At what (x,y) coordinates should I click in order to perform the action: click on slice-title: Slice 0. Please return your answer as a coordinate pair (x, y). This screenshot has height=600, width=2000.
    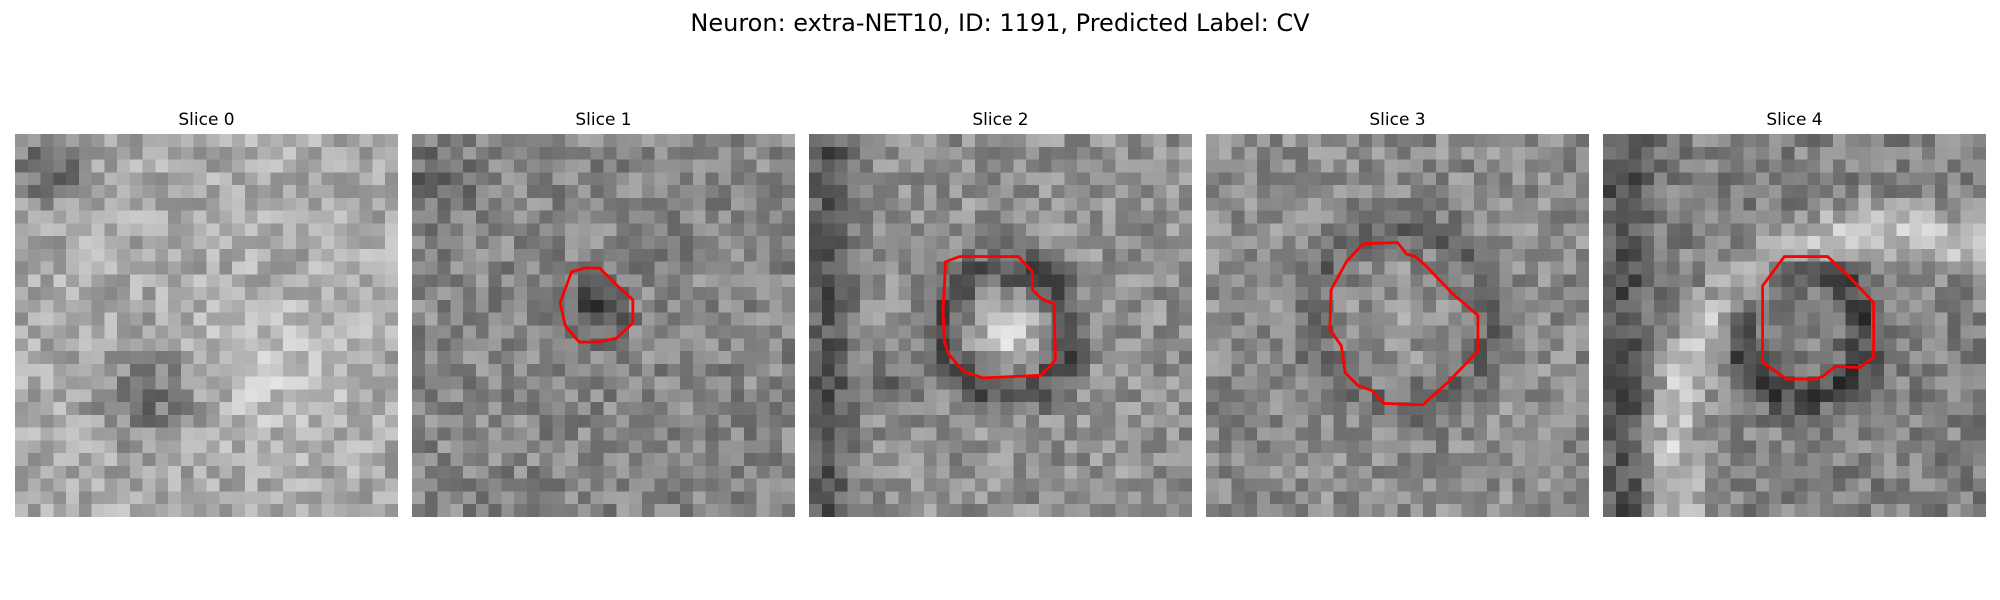
    Looking at the image, I should click on (206, 120).